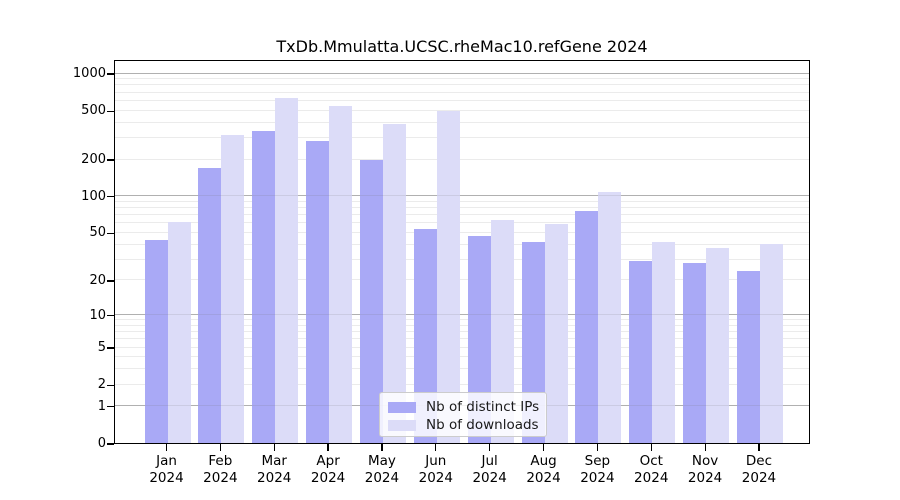  What do you see at coordinates (220, 447) in the screenshot?
I see `x-tick-mark-feb` at bounding box center [220, 447].